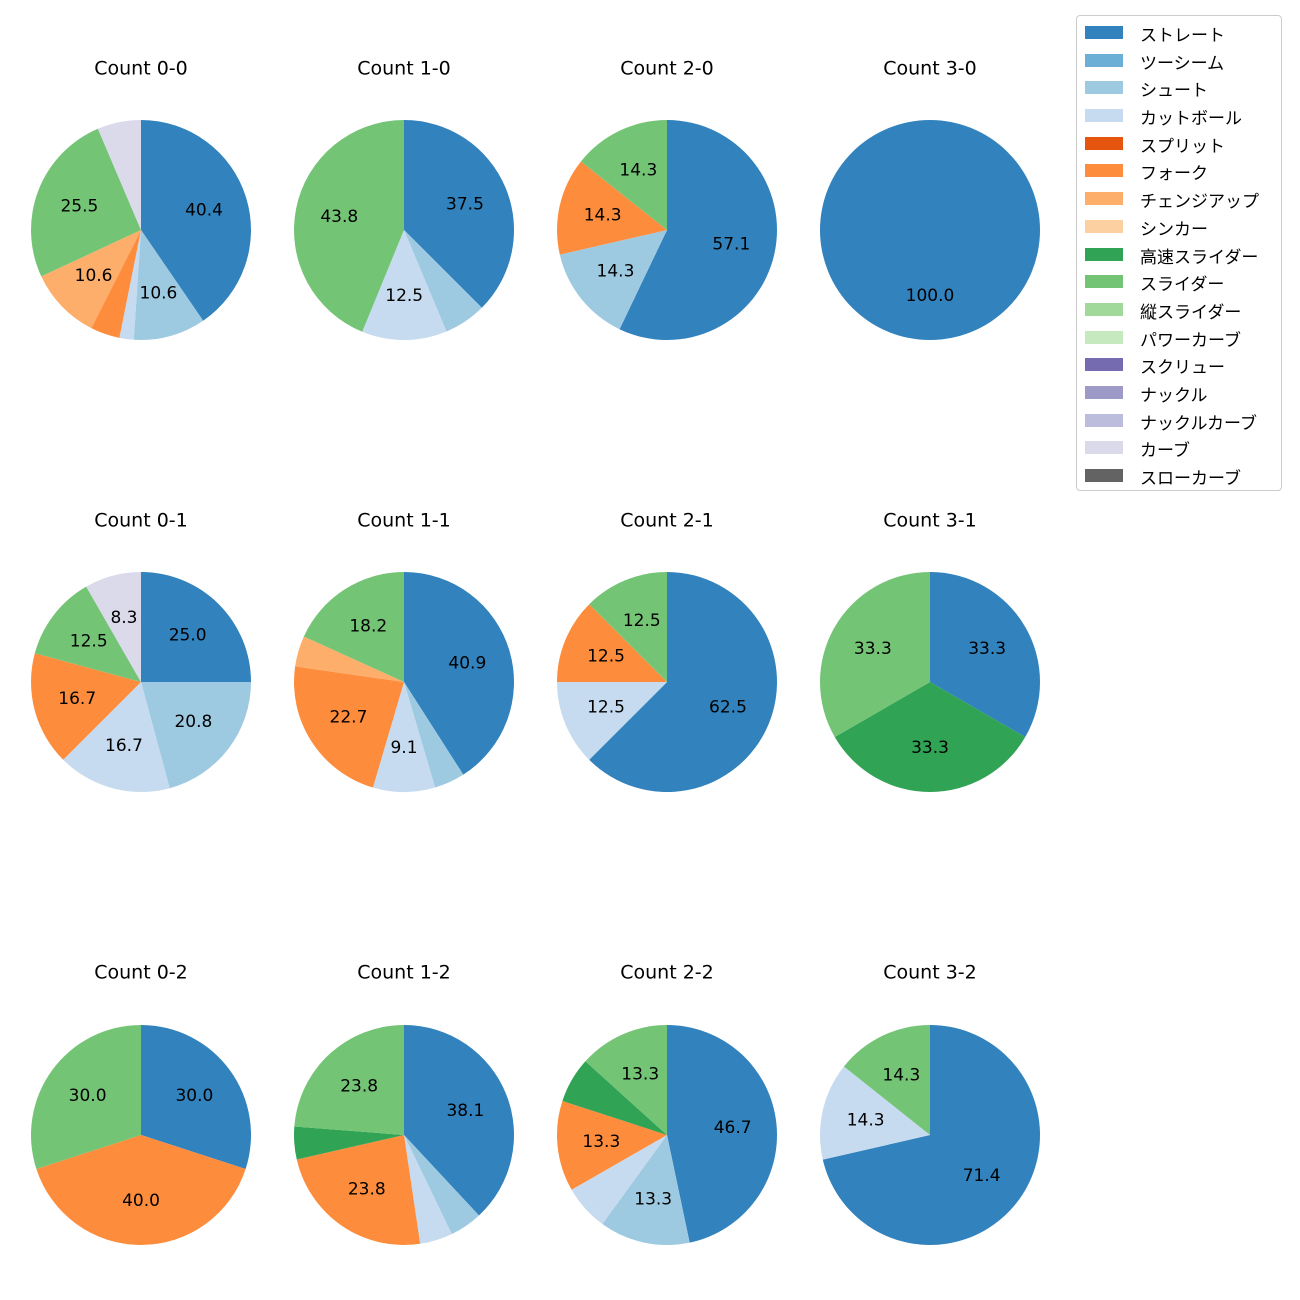 The image size is (1300, 1300). I want to click on pie-title: Count 1-1, so click(404, 521).